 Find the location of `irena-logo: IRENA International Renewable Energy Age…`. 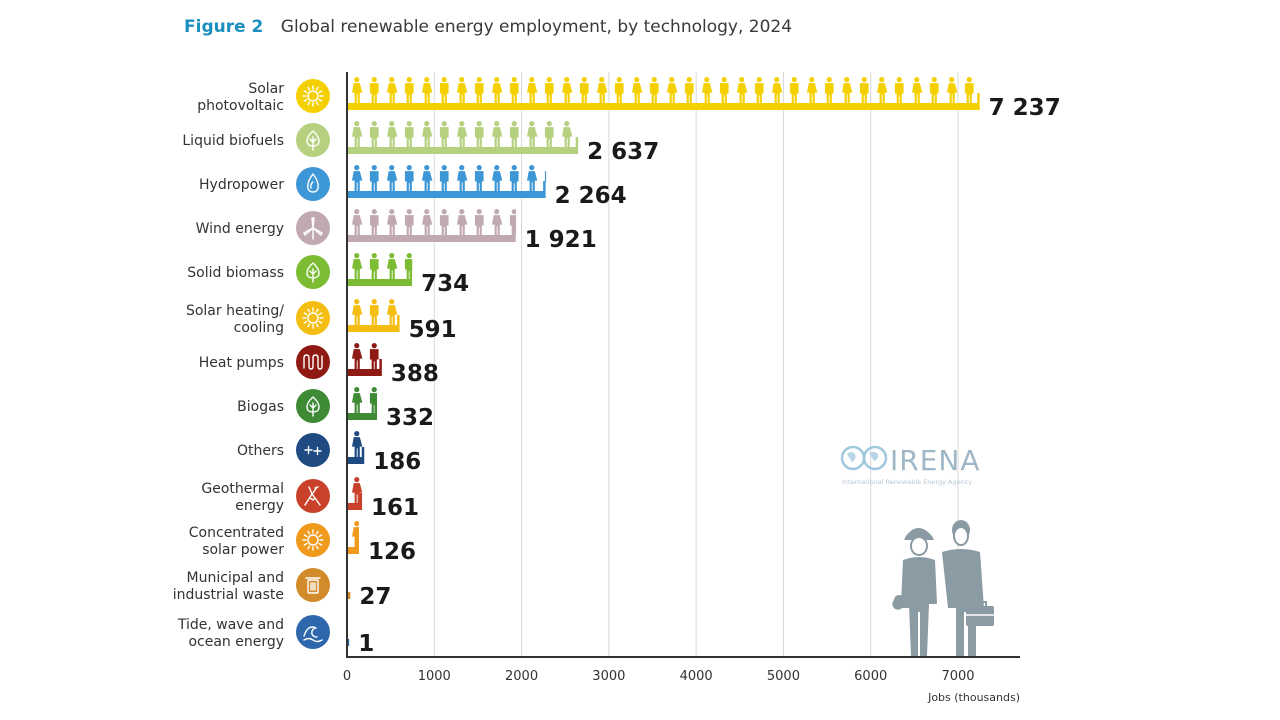

irena-logo: IRENA International Renewable Energy Age… is located at coordinates (910, 465).